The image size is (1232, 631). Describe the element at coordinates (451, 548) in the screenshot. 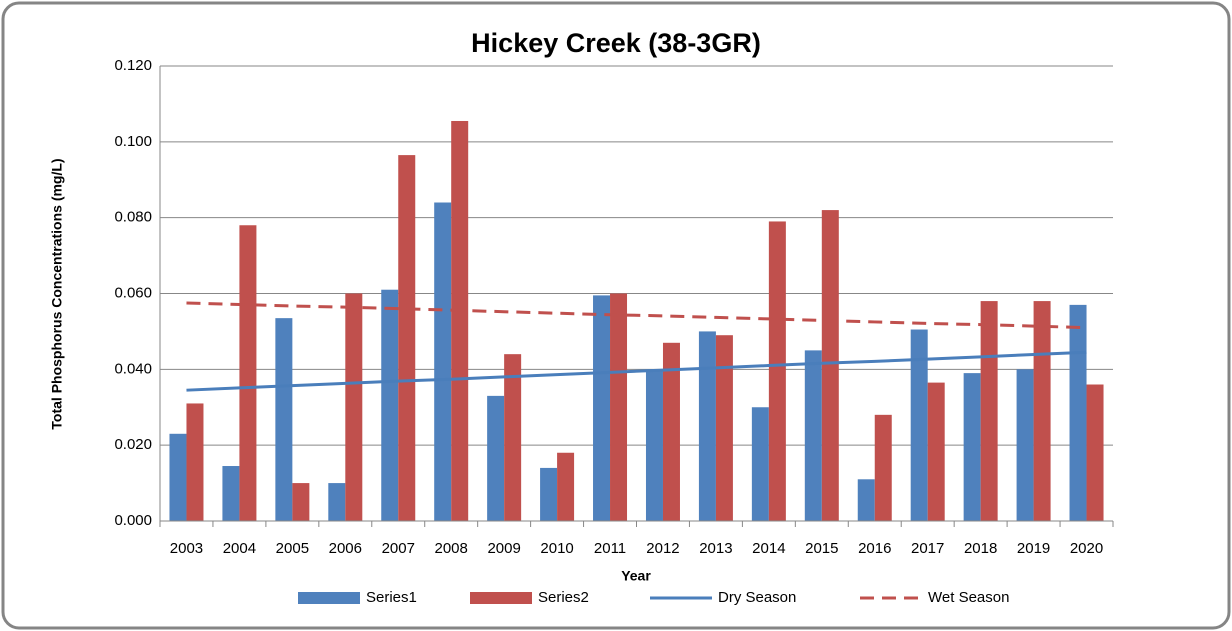

I see `x-tick-label: 2008` at that location.